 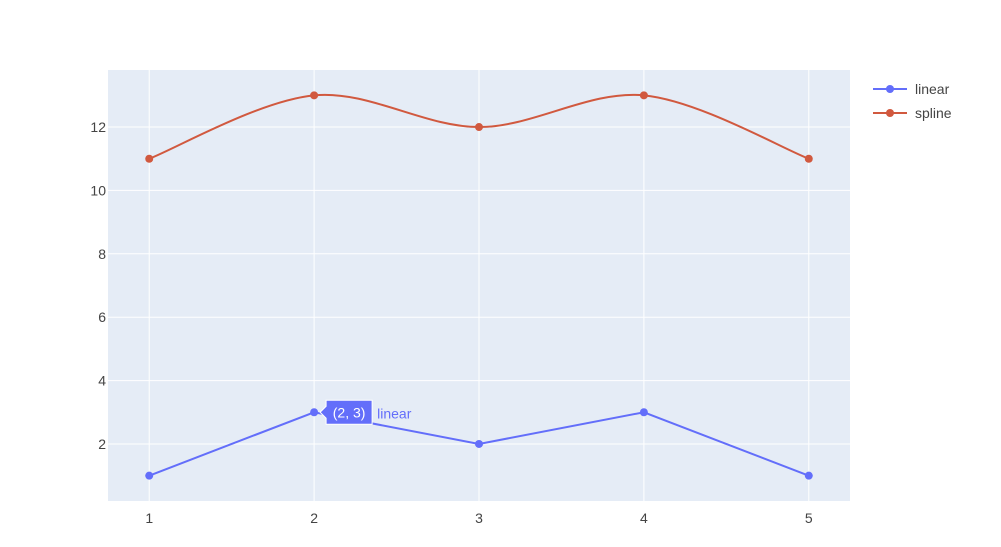 What do you see at coordinates (932, 89) in the screenshot?
I see `legend-label: linear` at bounding box center [932, 89].